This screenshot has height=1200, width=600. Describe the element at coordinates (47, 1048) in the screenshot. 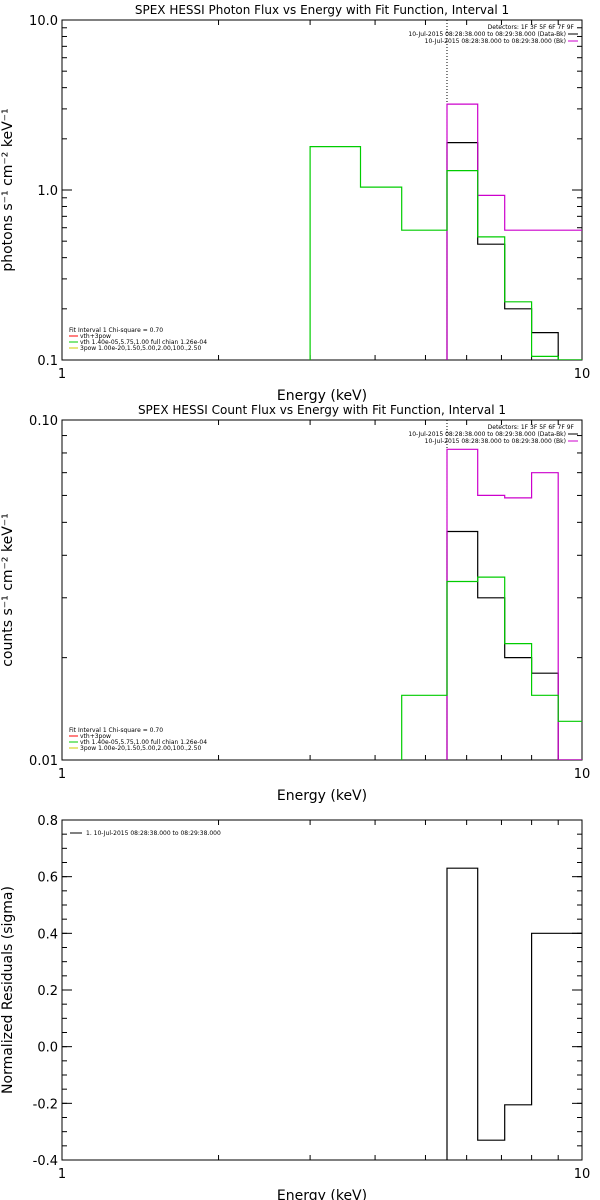

I see `y-tick-label: 0.0` at that location.